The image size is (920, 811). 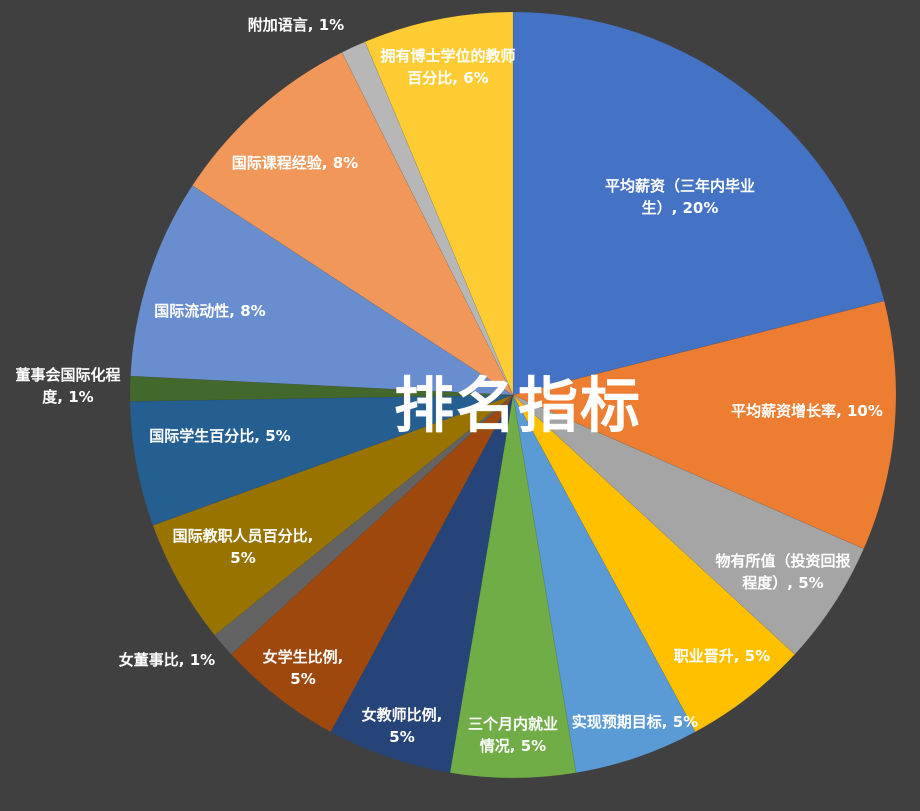 What do you see at coordinates (635, 722) in the screenshot?
I see `data-label: 实现预期目标, 5%` at bounding box center [635, 722].